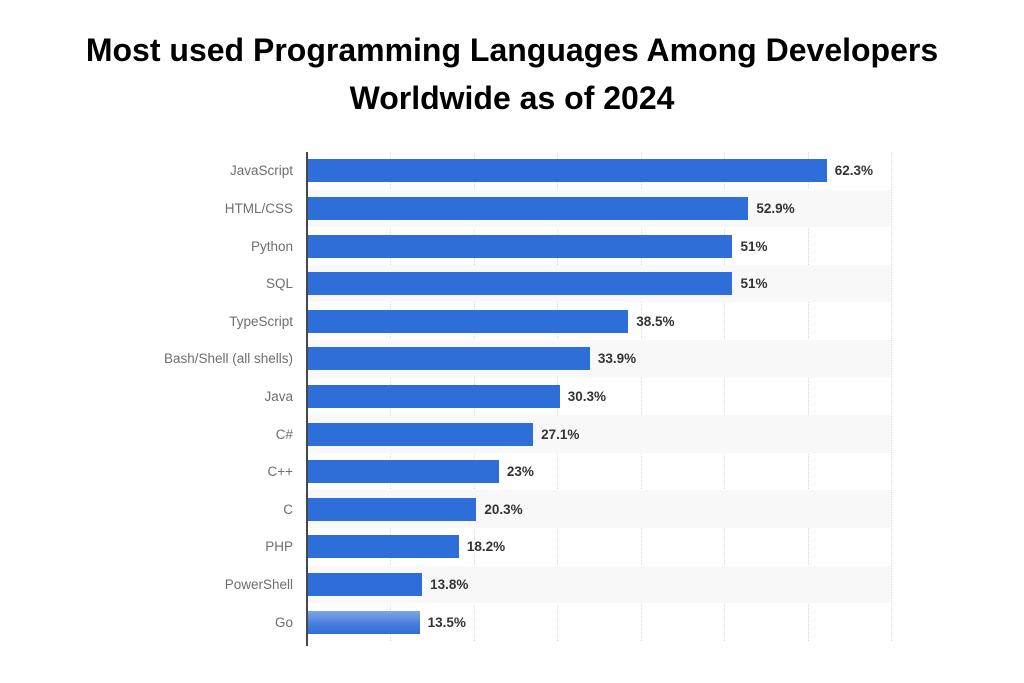 This screenshot has height=683, width=1024. Describe the element at coordinates (153, 246) in the screenshot. I see `category-label: Python` at that location.